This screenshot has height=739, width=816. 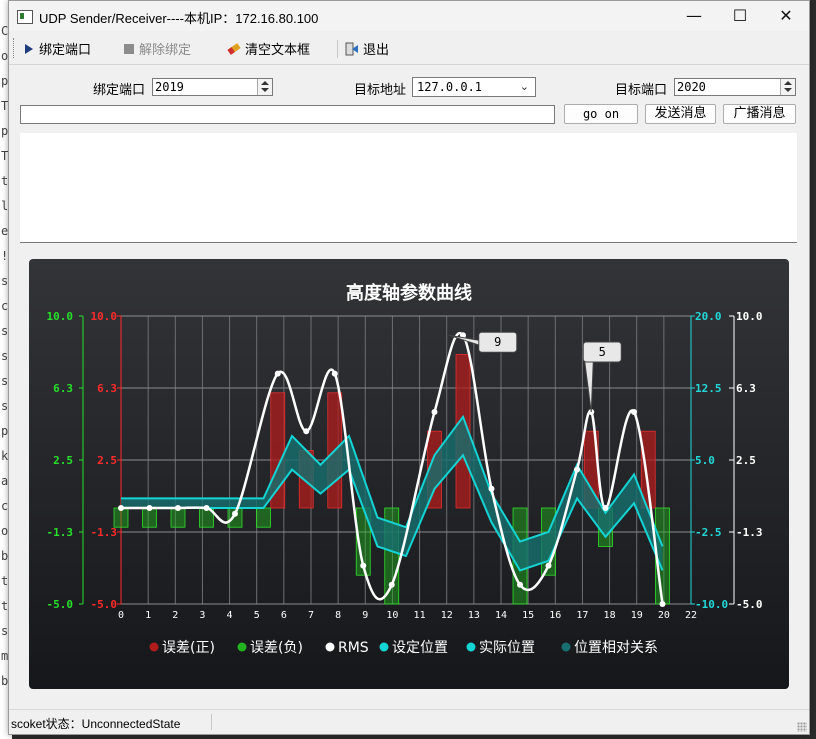 What do you see at coordinates (616, 648) in the screenshot?
I see `legend-label: 位置相对关系` at bounding box center [616, 648].